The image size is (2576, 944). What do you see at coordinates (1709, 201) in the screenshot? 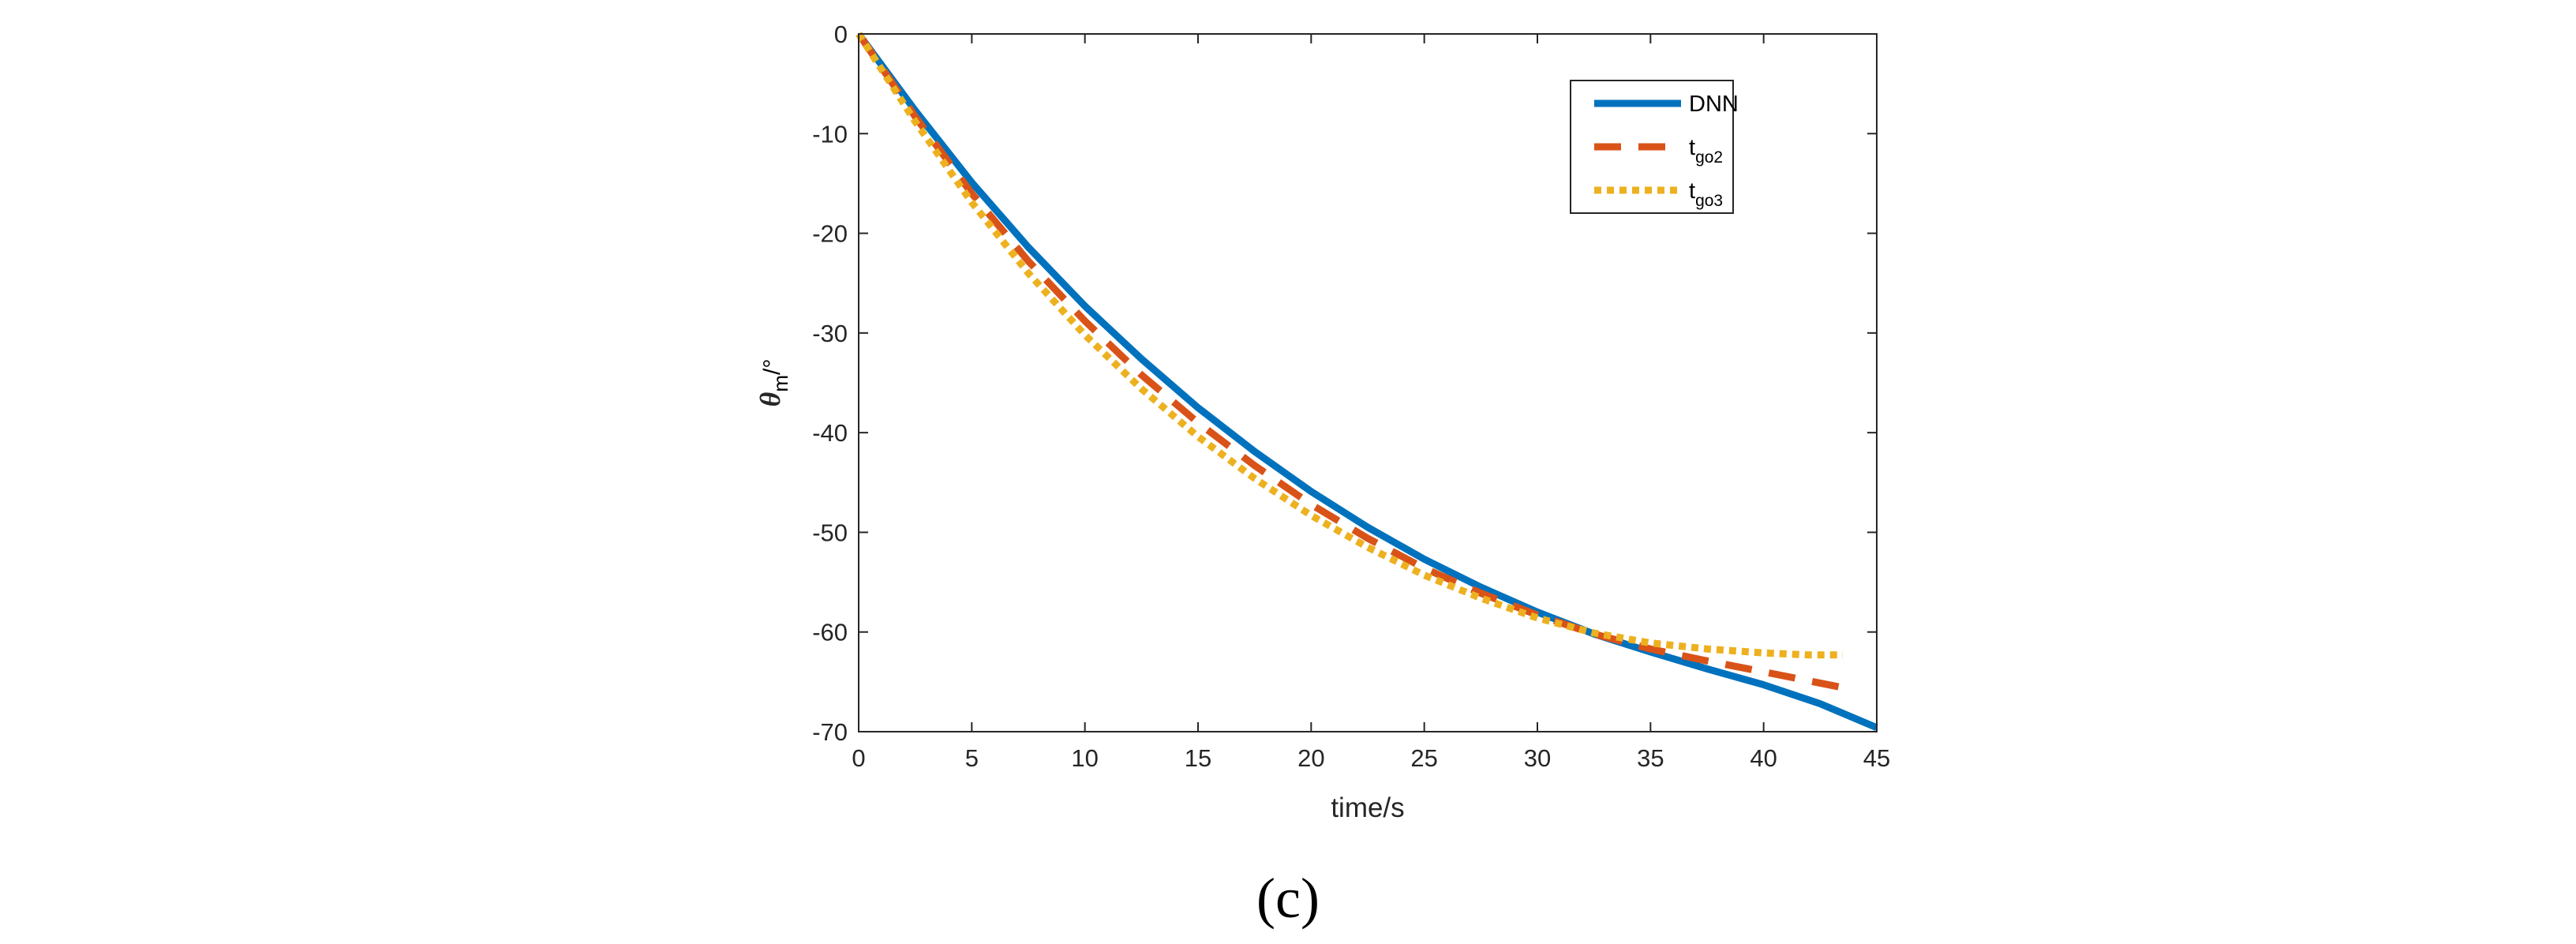
I see `legend-label-subscript: go3` at bounding box center [1709, 201].